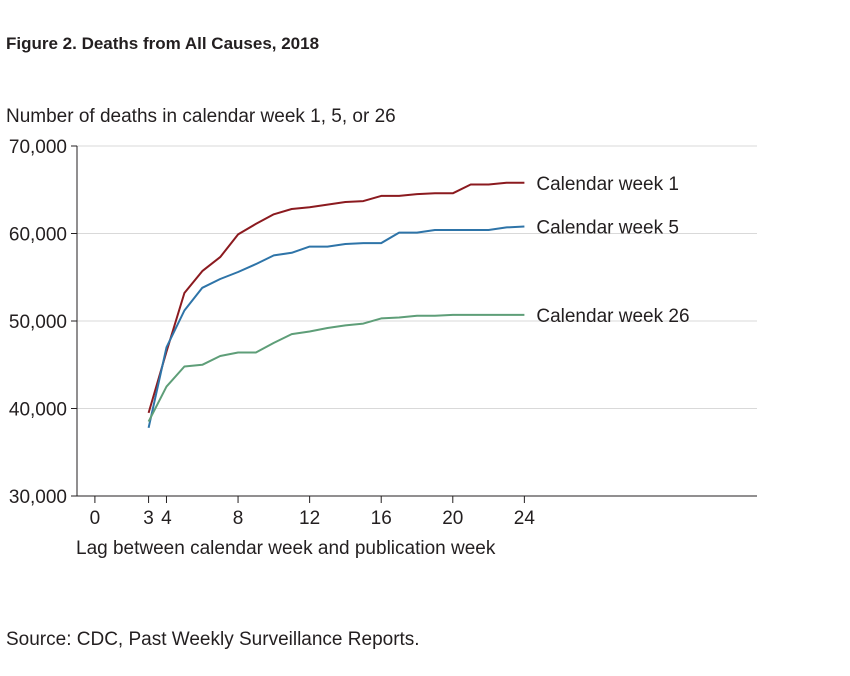  I want to click on x-tick-label-7: 24, so click(525, 518).